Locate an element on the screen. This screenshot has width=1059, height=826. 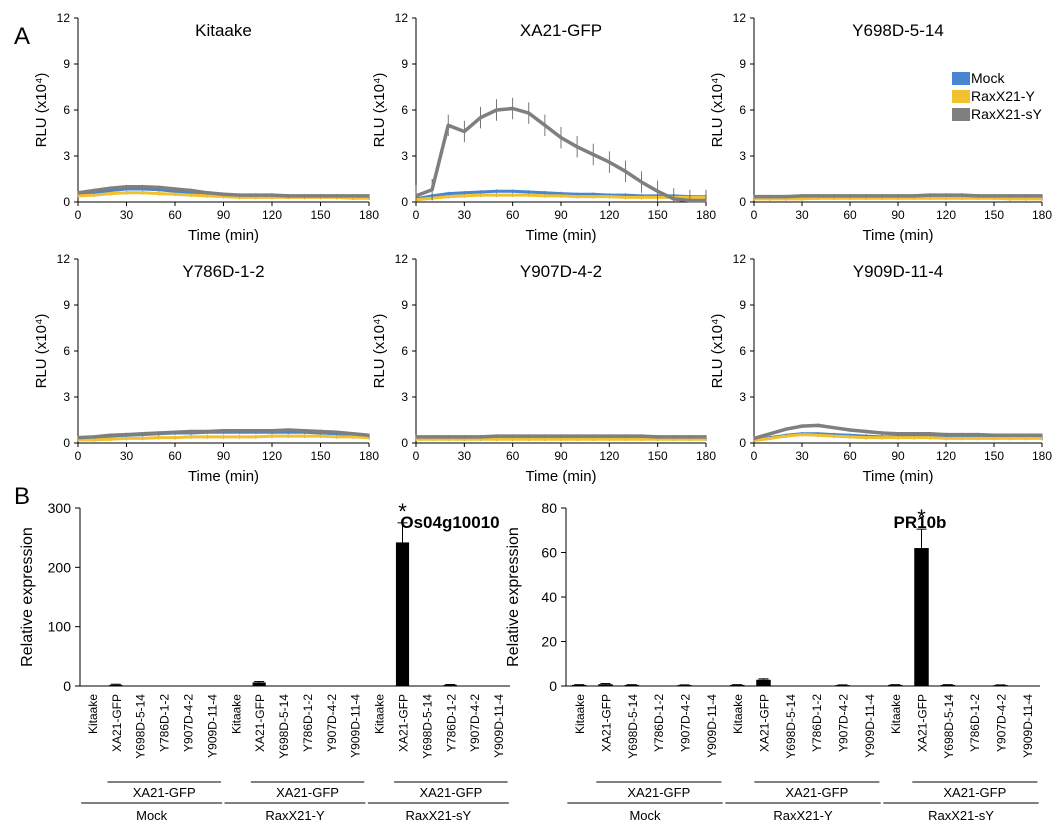
legend-swatch-mock is located at coordinates (961, 78).